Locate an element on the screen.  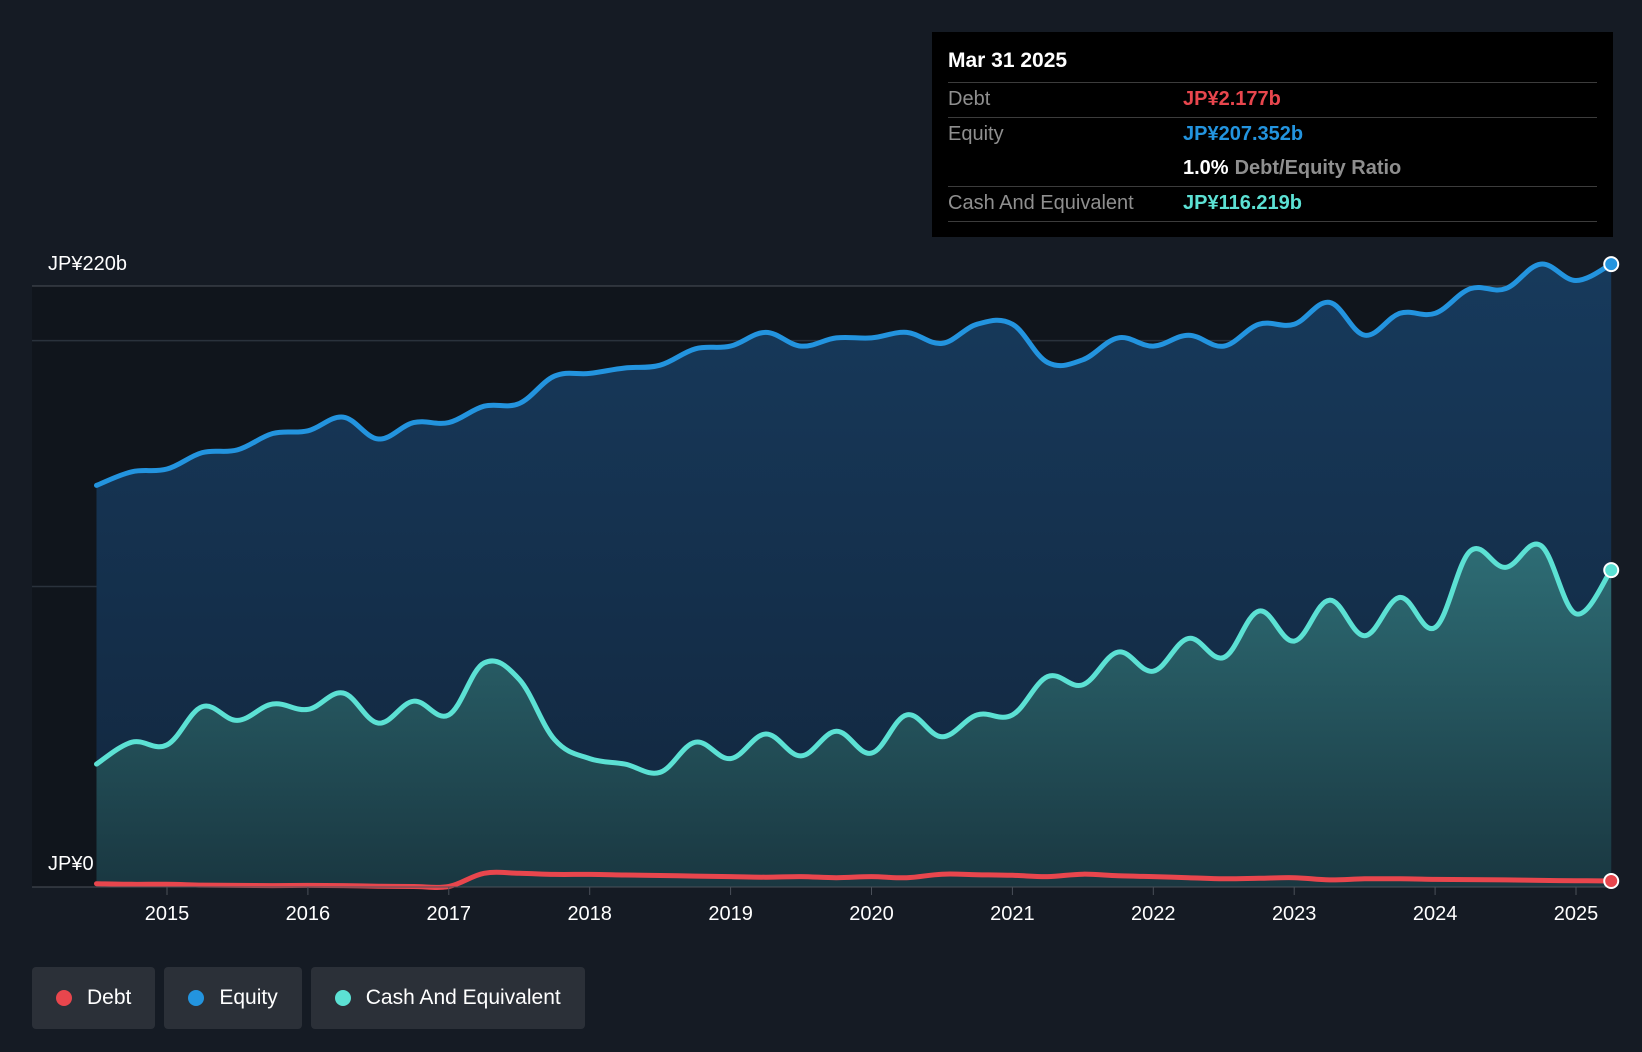
legend-item-equity: Equity is located at coordinates (233, 998).